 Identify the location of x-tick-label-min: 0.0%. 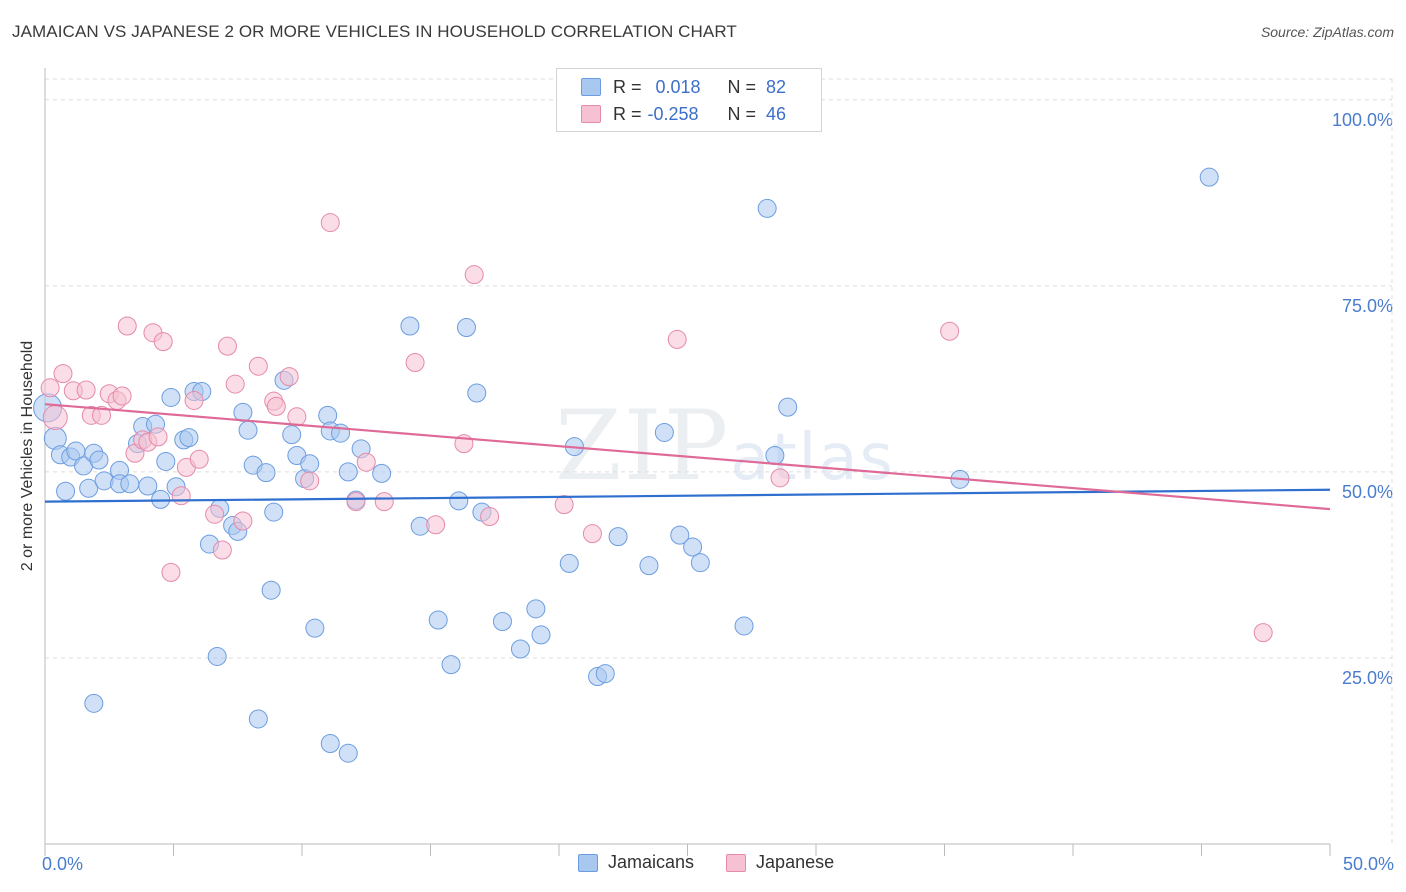
(62, 864).